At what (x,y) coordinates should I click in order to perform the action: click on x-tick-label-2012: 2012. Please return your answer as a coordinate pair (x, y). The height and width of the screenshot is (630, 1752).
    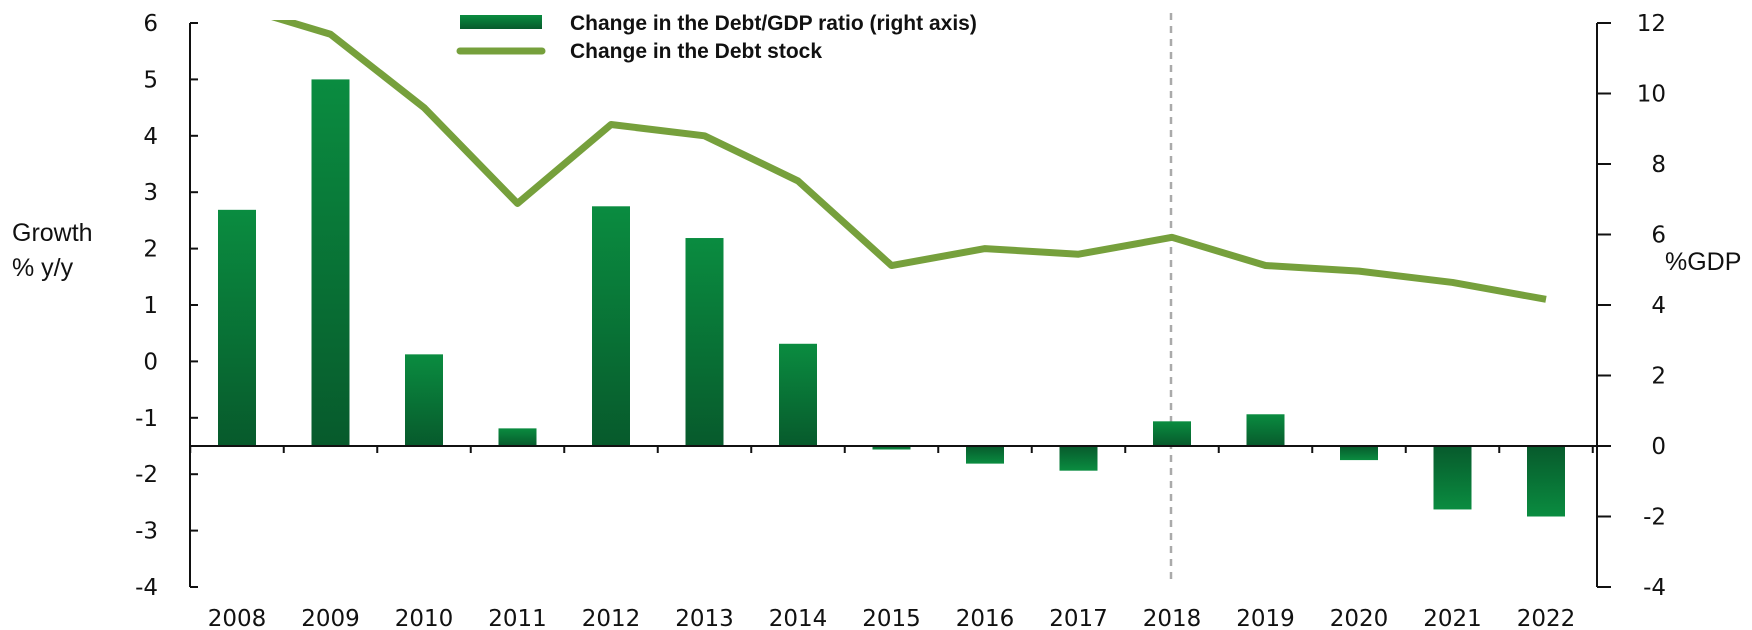
    Looking at the image, I should click on (611, 618).